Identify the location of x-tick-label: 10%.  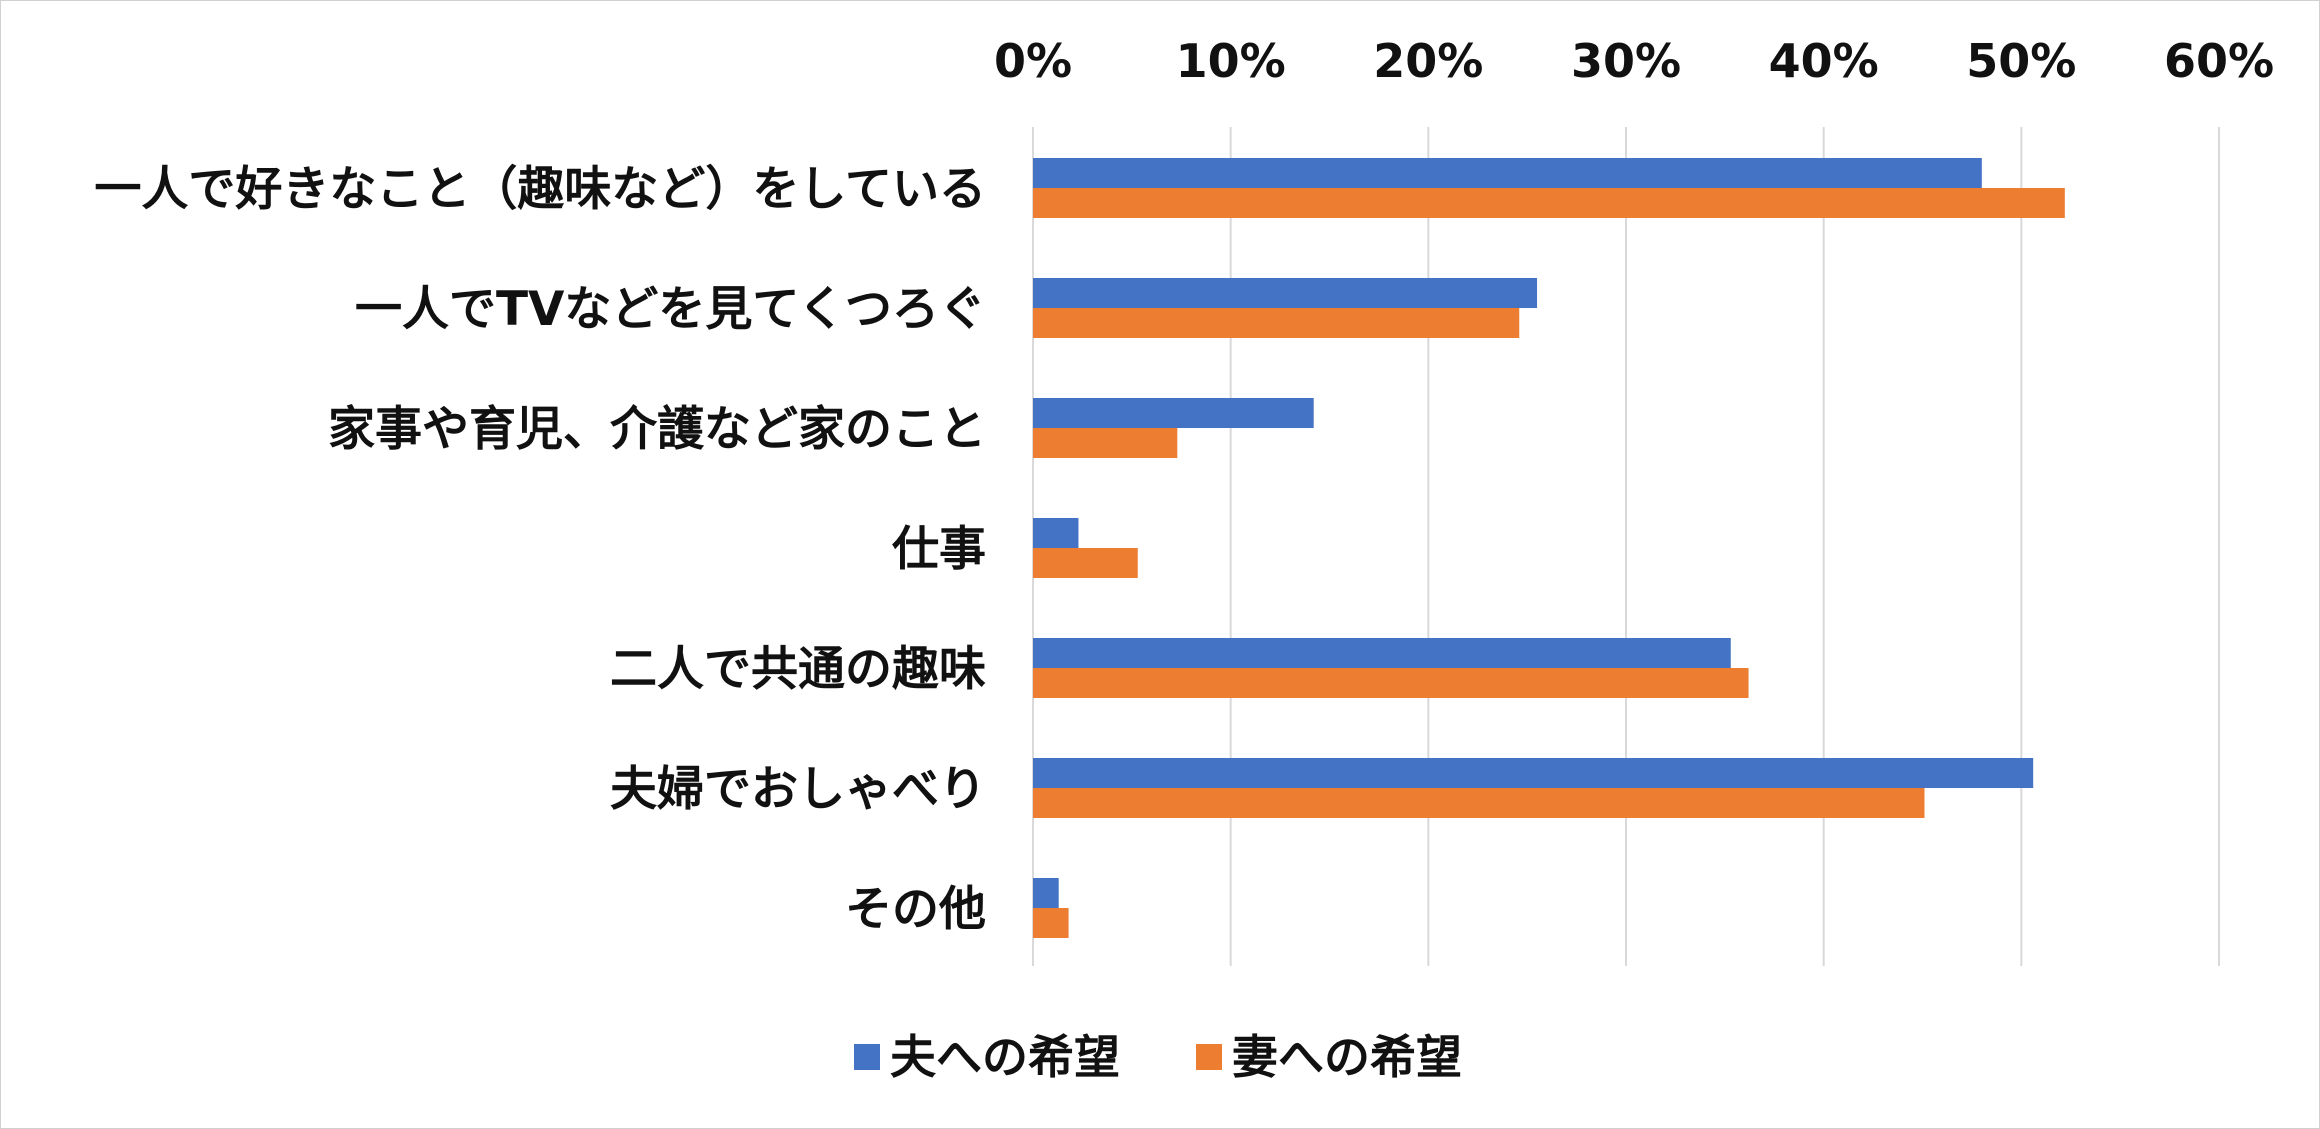
(1231, 61).